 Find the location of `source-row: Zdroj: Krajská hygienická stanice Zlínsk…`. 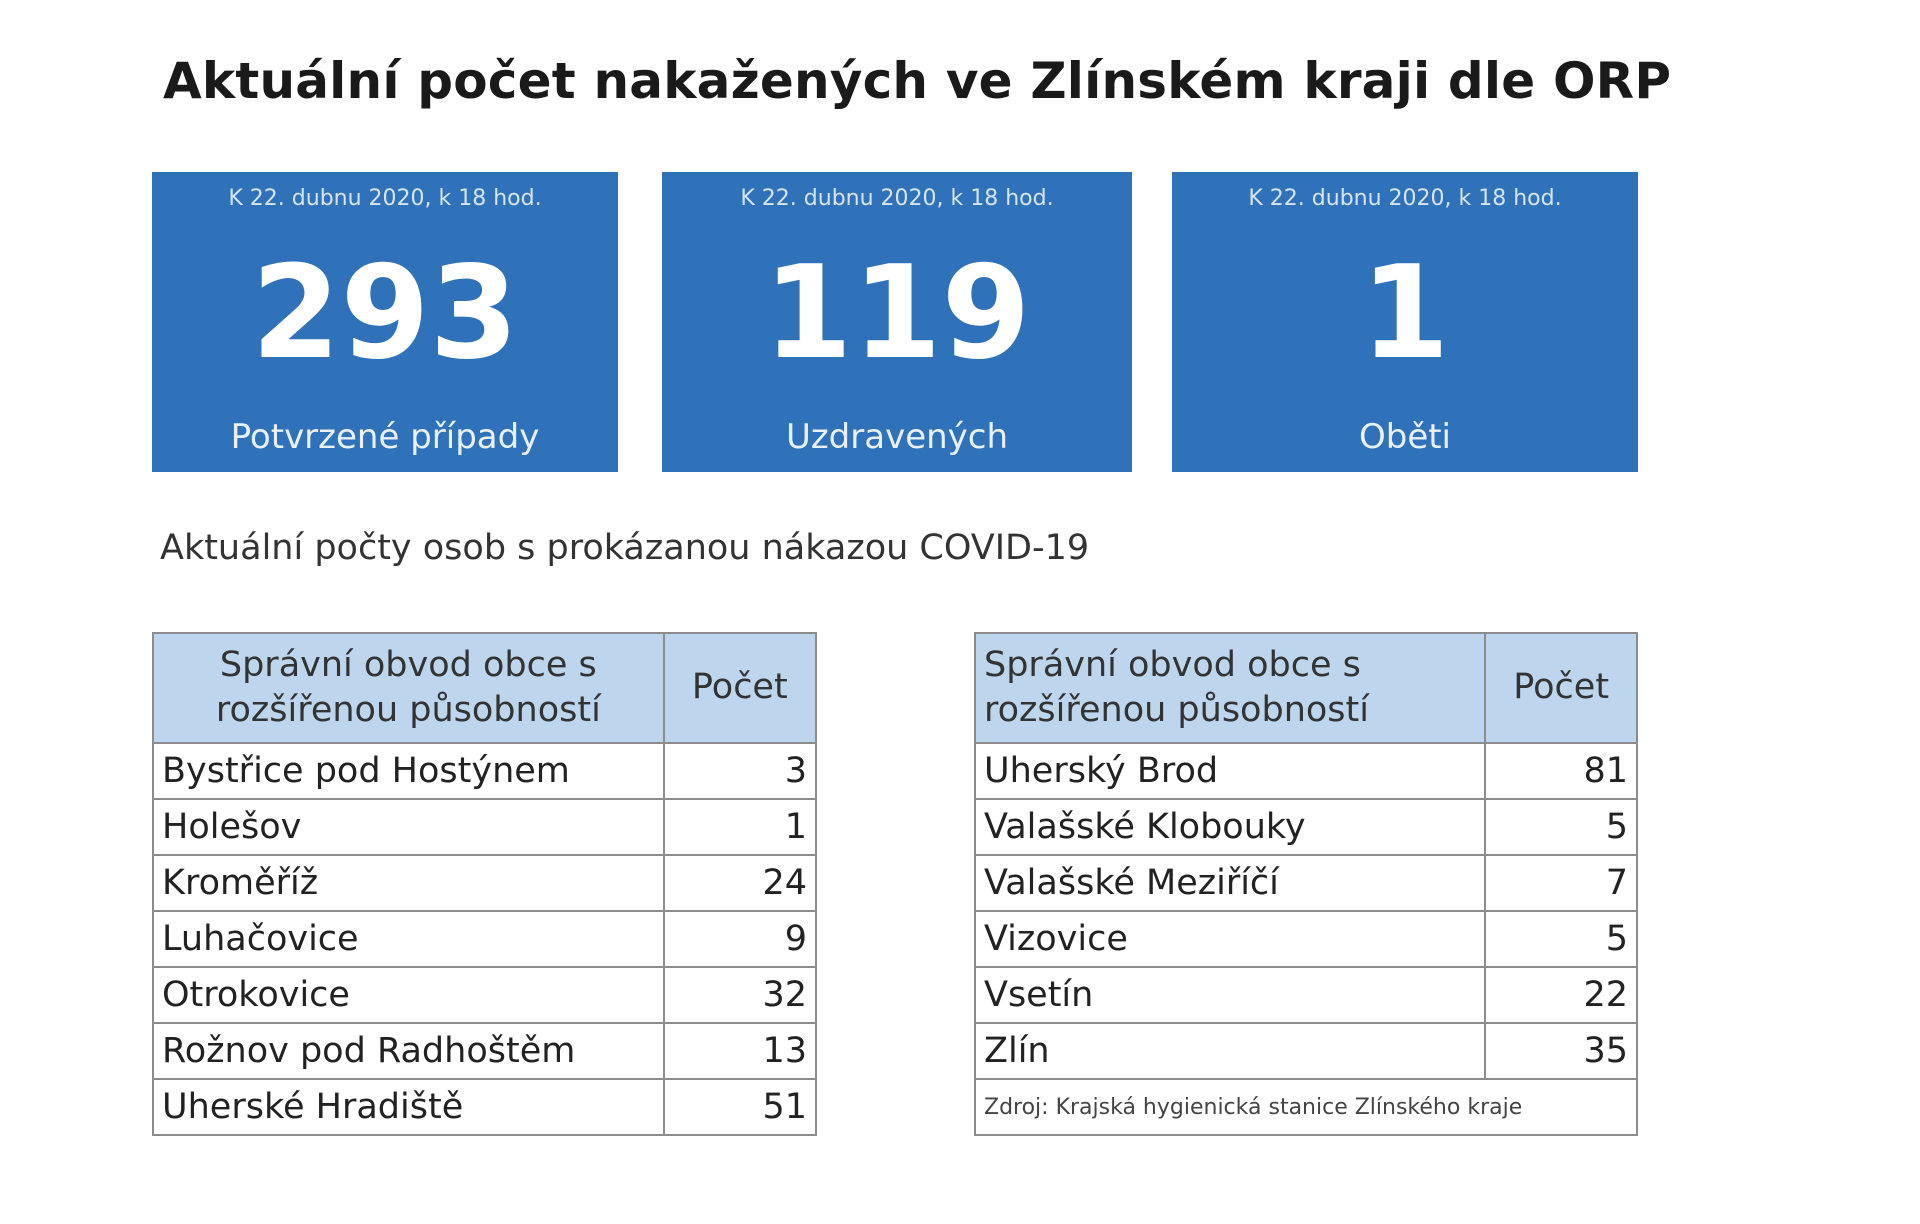

source-row: Zdroj: Krajská hygienická stanice Zlínsk… is located at coordinates (1306, 1107).